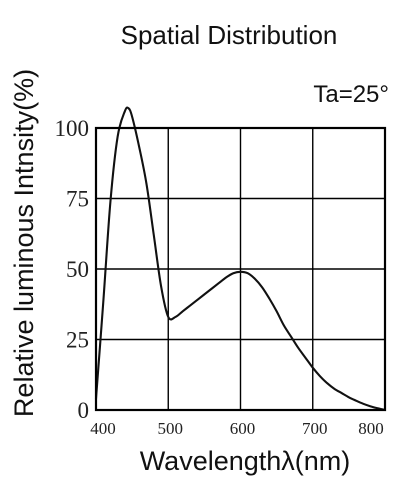  I want to click on x-tick-label: 700, so click(315, 428).